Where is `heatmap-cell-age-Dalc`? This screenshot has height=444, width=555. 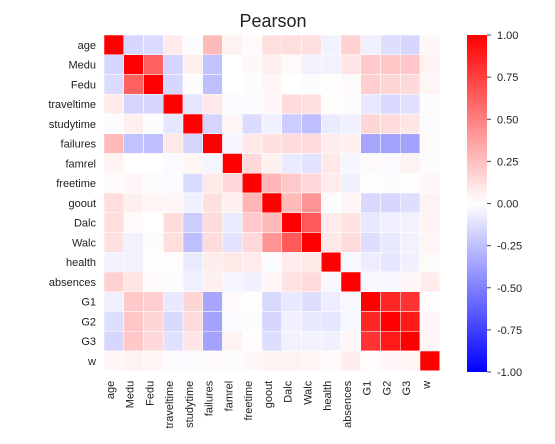
heatmap-cell-age-Dalc is located at coordinates (291, 44).